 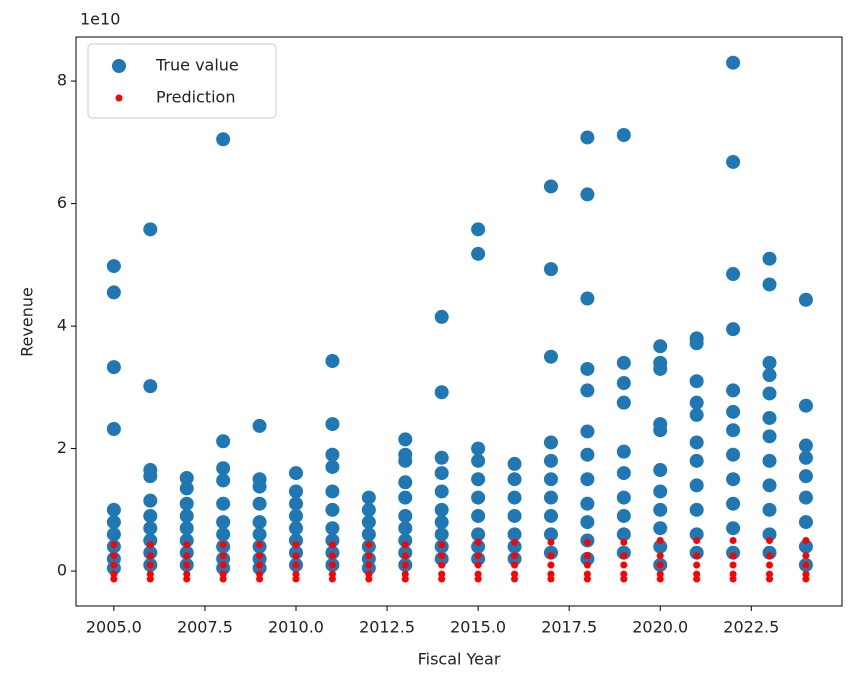 I want to click on y-tick-label: 2, so click(x=62, y=447).